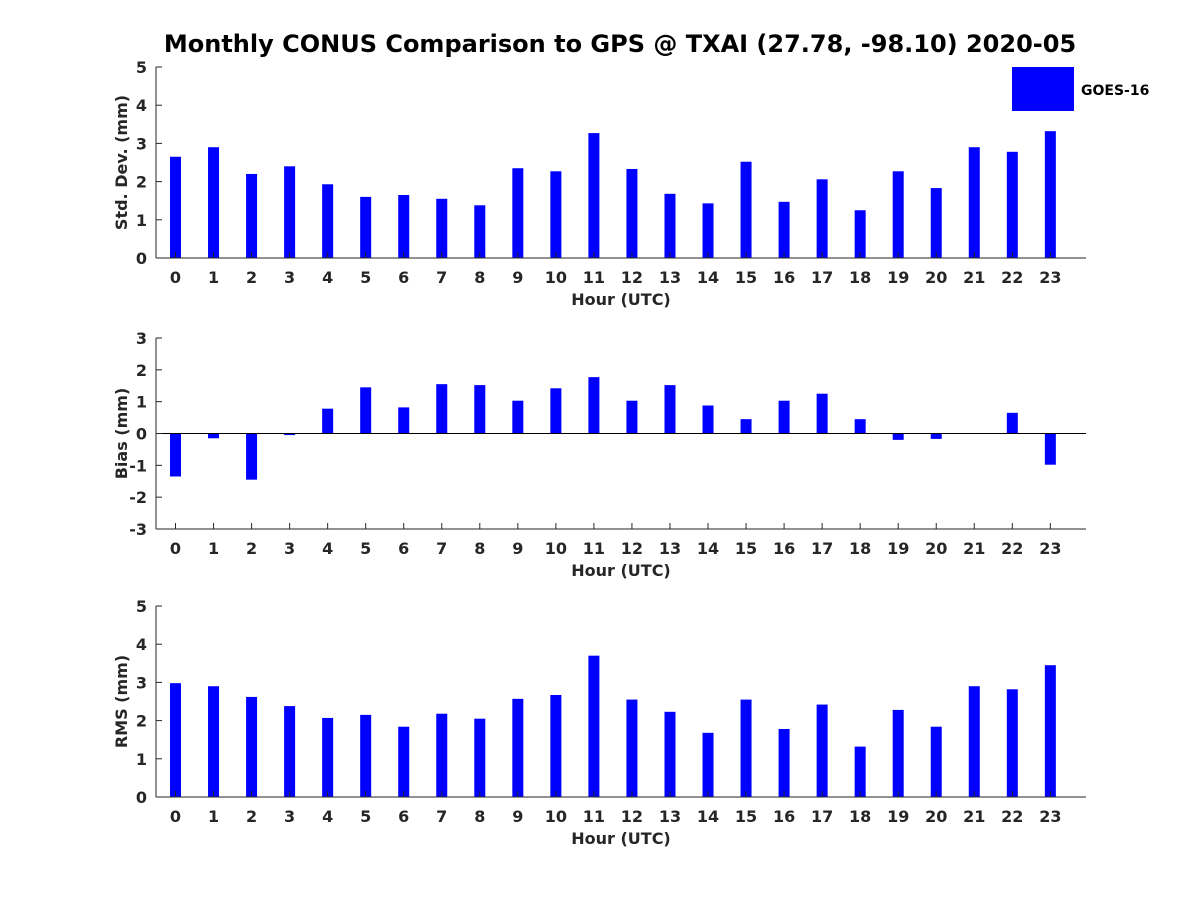 This screenshot has width=1200, height=900. Describe the element at coordinates (121, 701) in the screenshot. I see `y-axis-label: RMS (mm)` at that location.